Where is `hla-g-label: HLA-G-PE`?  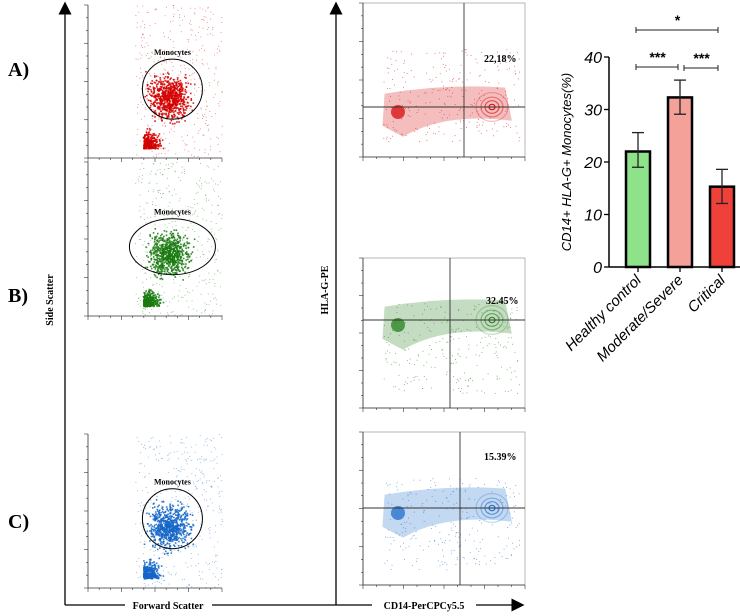 hla-g-label: HLA-G-PE is located at coordinates (325, 289).